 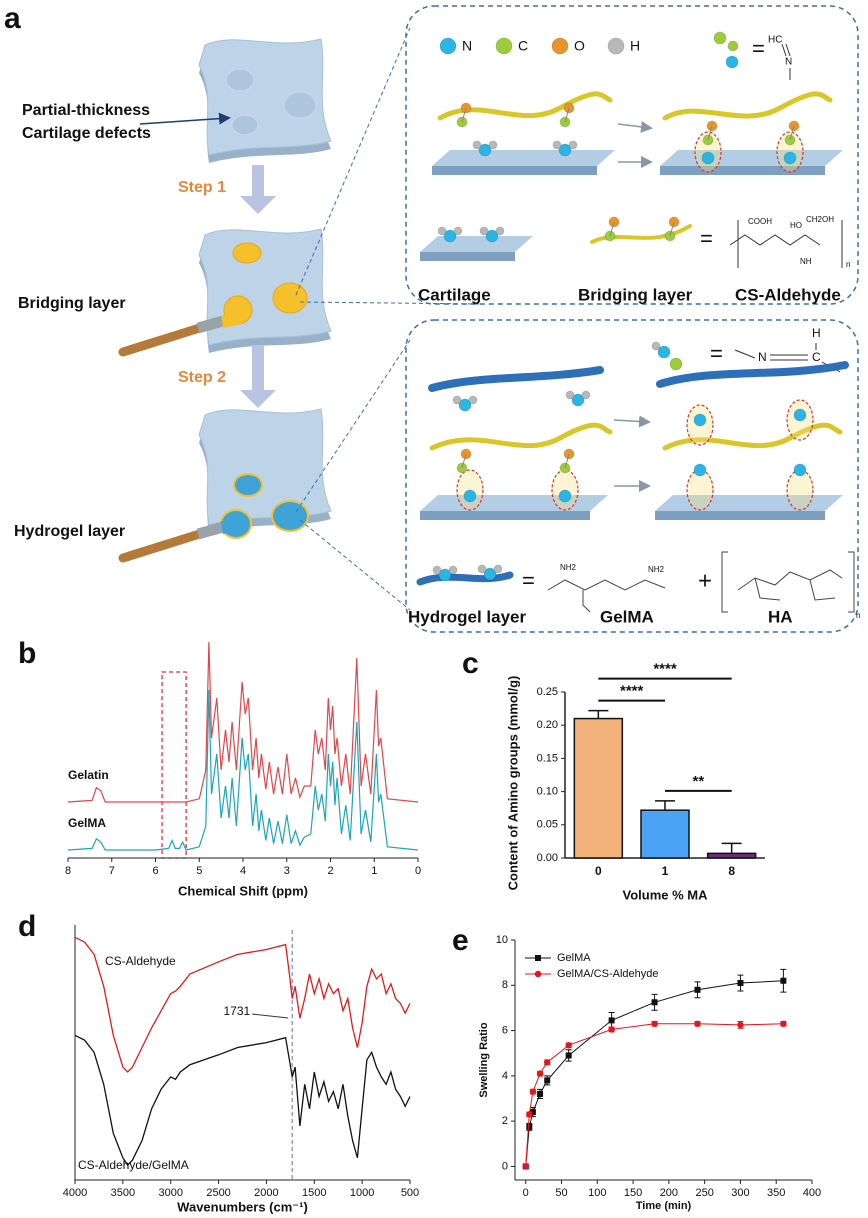 I want to click on x-tick-label: 1000, so click(x=362, y=1193).